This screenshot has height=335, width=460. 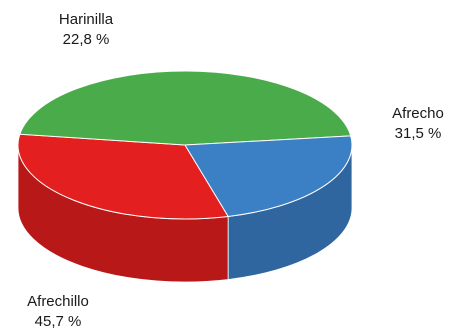 I want to click on label-afrechillo-name: Afrechillo, so click(x=58, y=301).